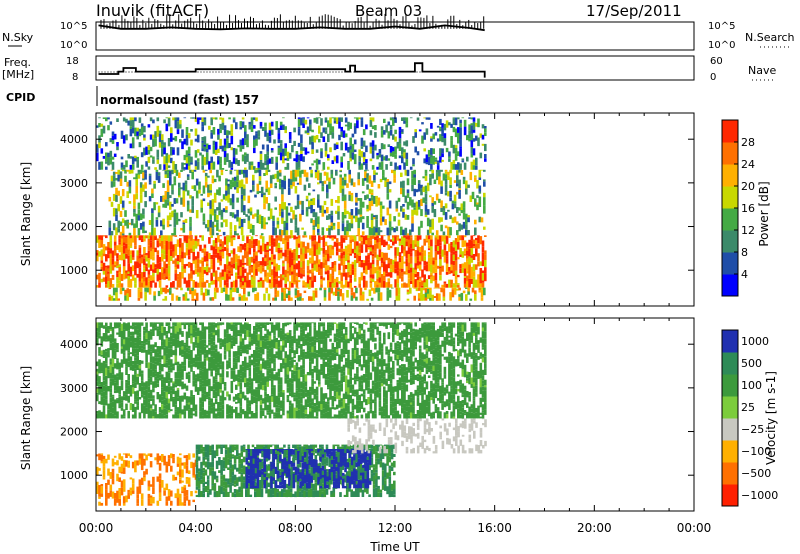 The image size is (800, 554). I want to click on y-tick-label: 1000, so click(74, 270).